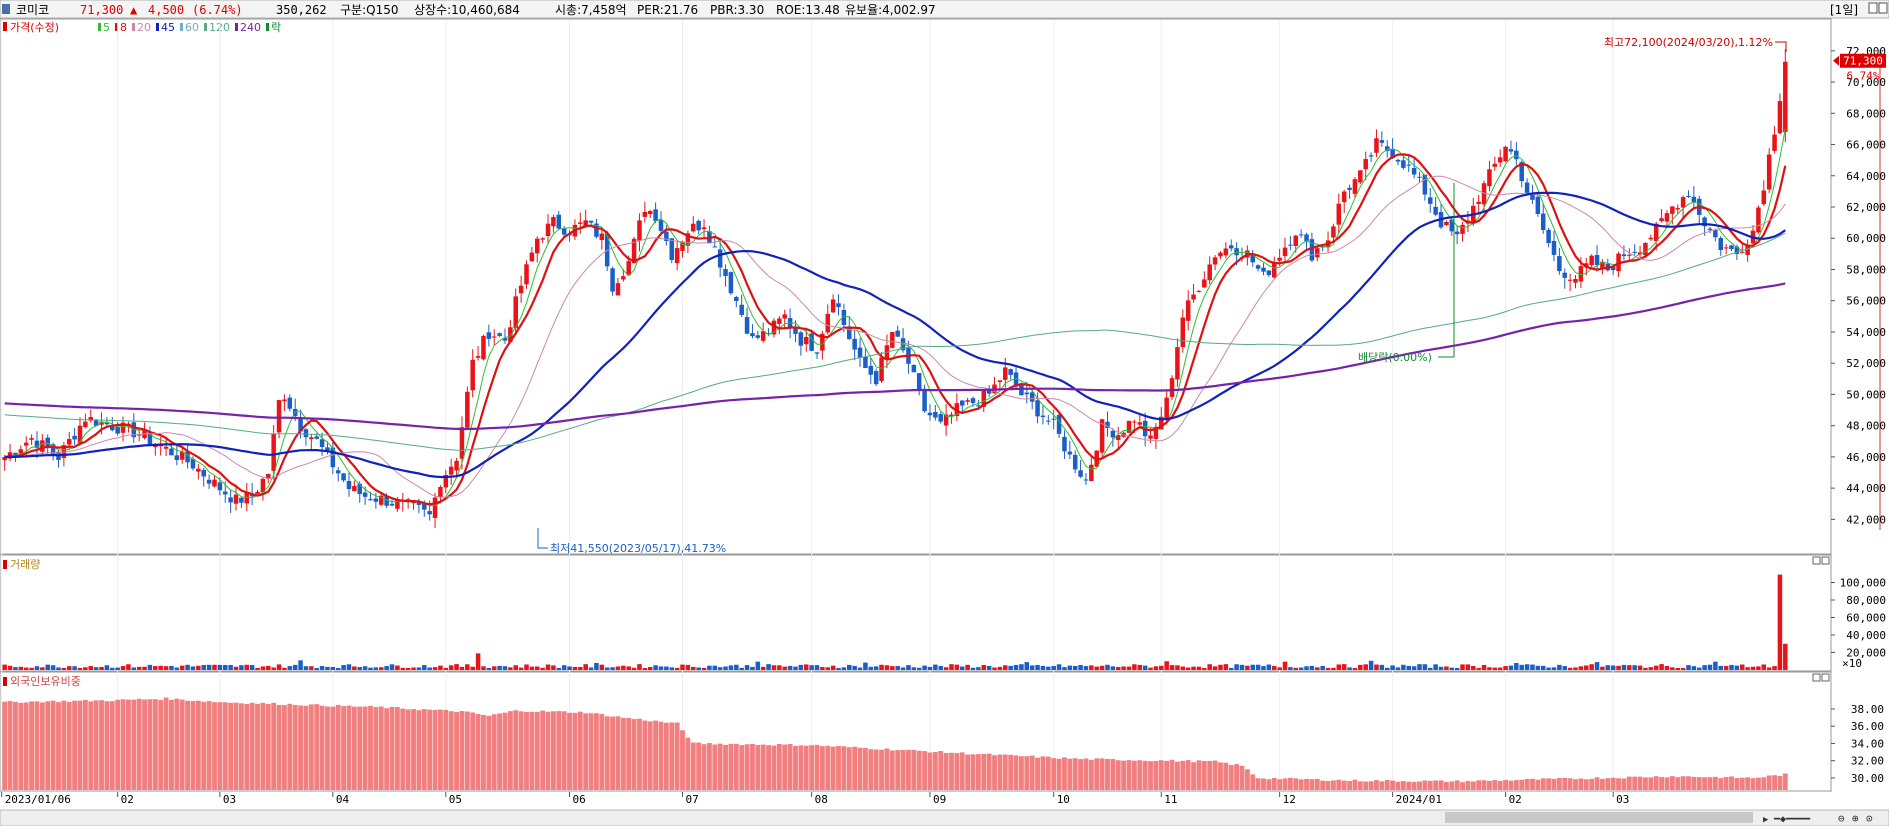  I want to click on x-tick-label: 03, so click(1622, 799).